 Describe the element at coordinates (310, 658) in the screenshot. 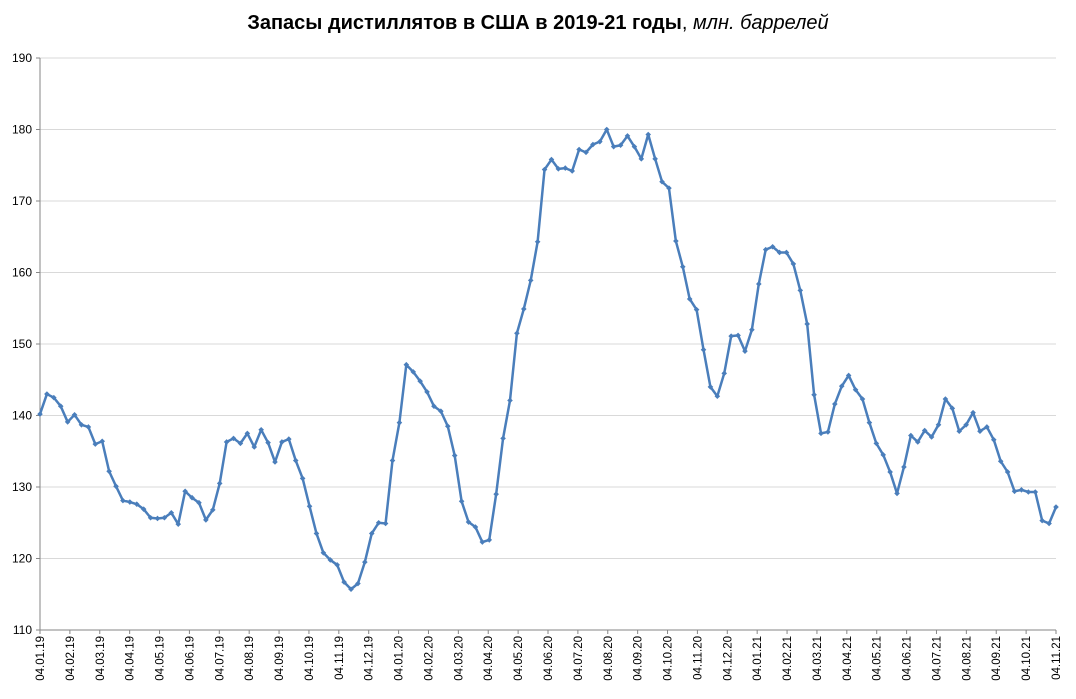

I see `x-tick-label: 04.10.19` at that location.